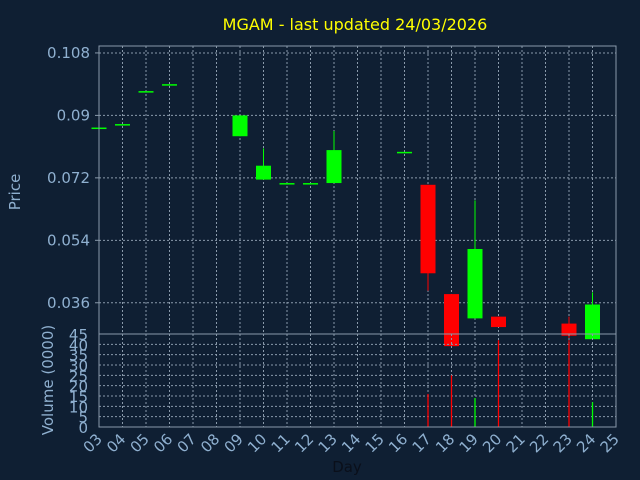 The width and height of the screenshot is (640, 480). Describe the element at coordinates (83, 428) in the screenshot. I see `volume-tick-label: 0` at that location.